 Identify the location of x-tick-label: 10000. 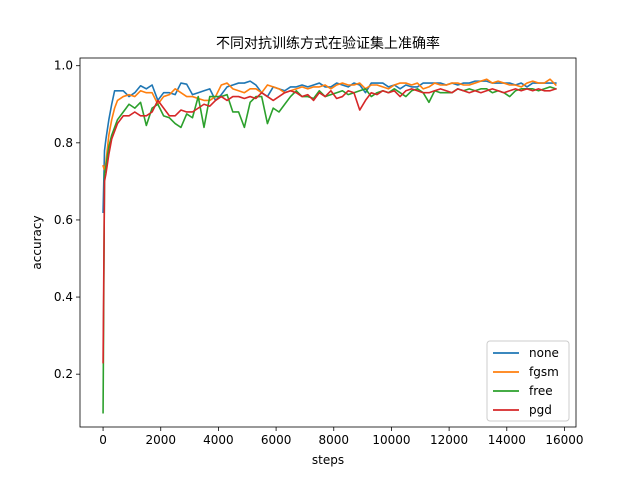
(391, 440).